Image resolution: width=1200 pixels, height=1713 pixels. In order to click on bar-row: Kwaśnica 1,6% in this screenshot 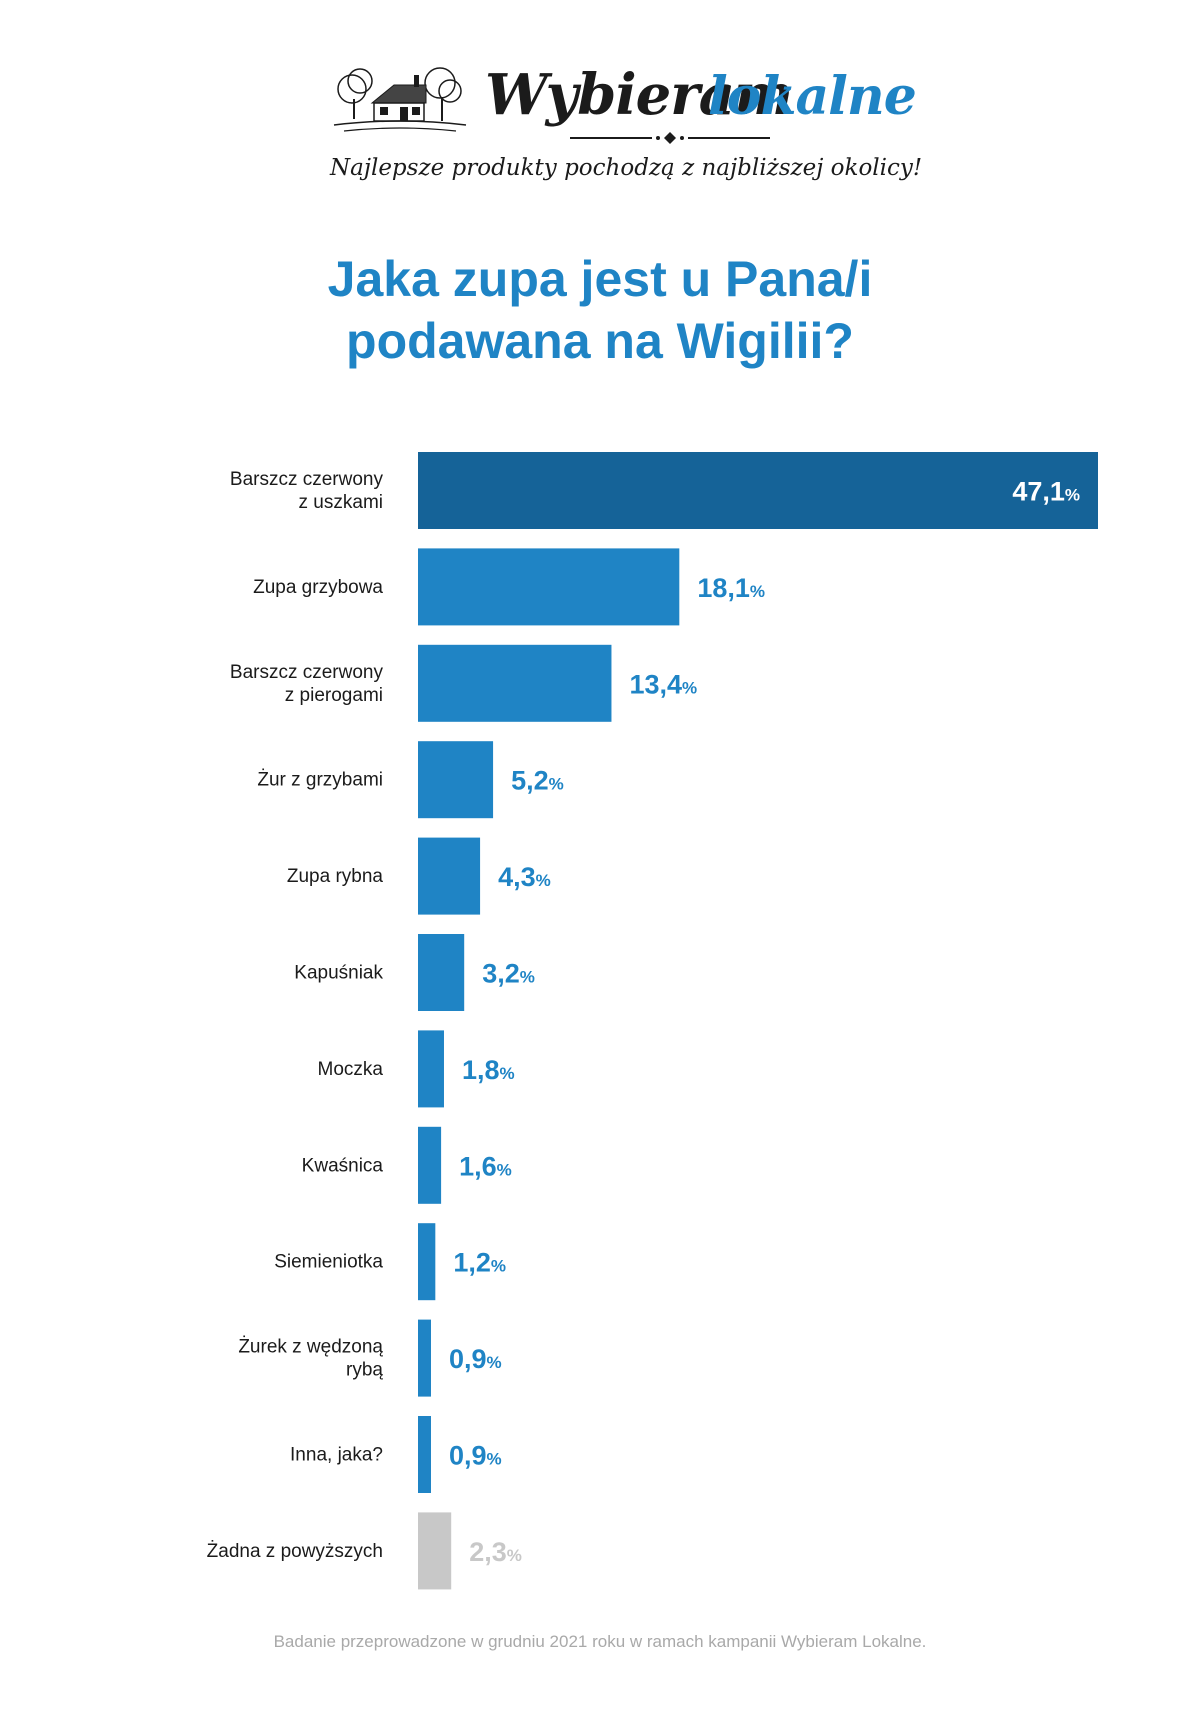, I will do `click(407, 1165)`.